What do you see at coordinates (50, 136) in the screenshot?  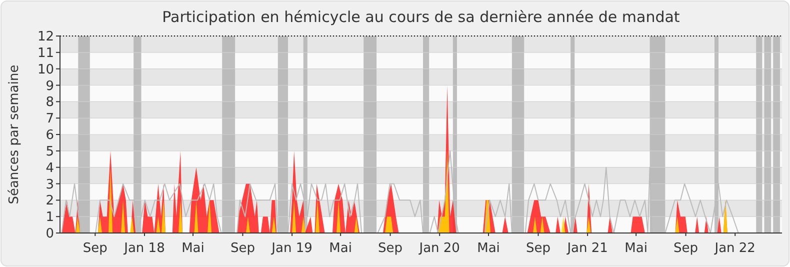 I see `y-tick-label: 6` at bounding box center [50, 136].